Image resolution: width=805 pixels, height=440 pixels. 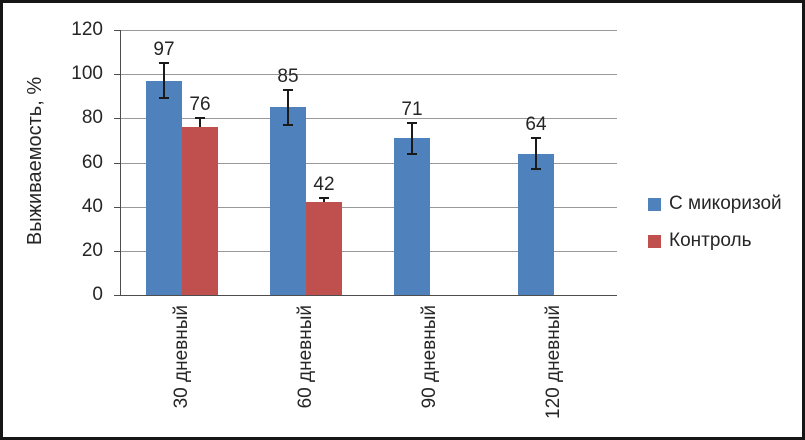 I want to click on legend-item-mycorrhiza: С микоризой, so click(x=715, y=204).